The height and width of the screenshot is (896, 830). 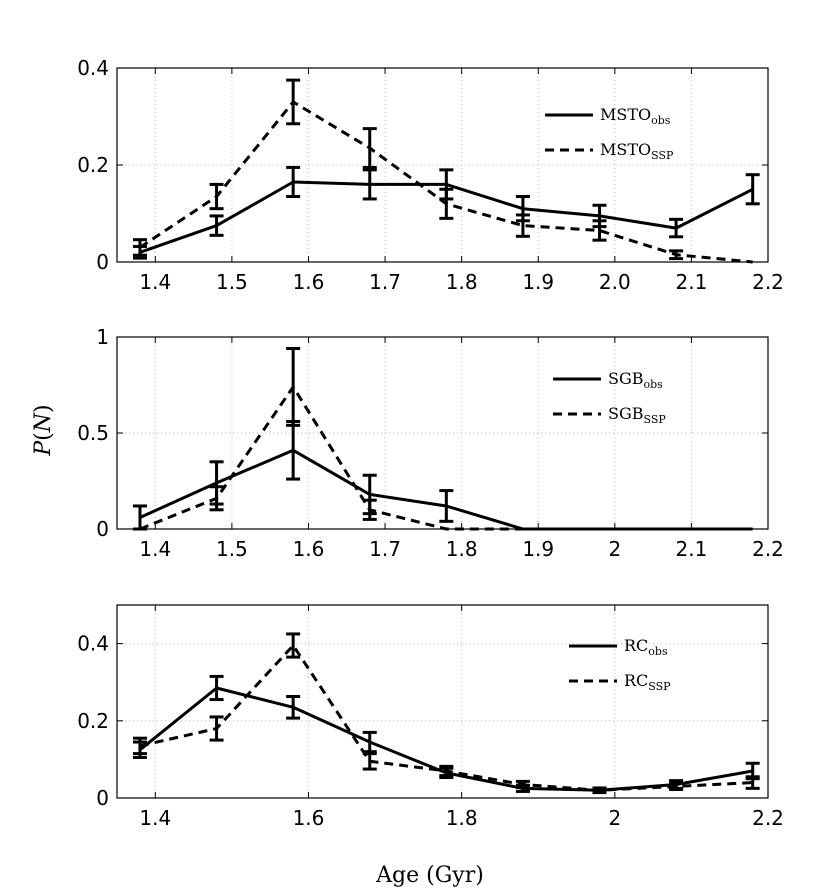 I want to click on series-line, so click(x=446, y=458).